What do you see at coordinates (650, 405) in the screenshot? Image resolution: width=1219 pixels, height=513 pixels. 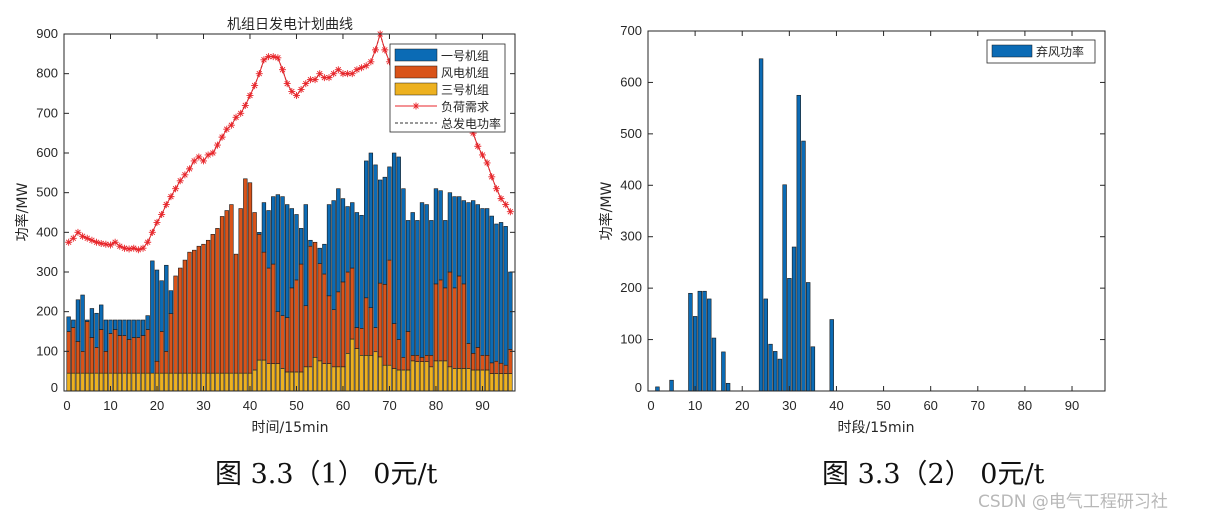 I see `right-x-tick-label: 0` at bounding box center [650, 405].